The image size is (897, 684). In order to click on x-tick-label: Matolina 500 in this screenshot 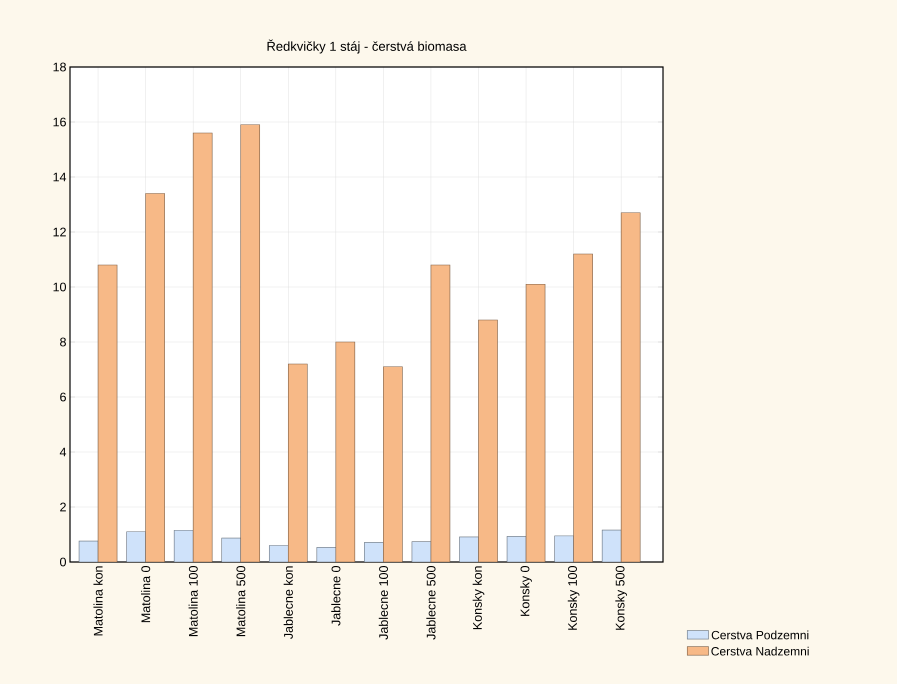, I will do `click(241, 601)`.